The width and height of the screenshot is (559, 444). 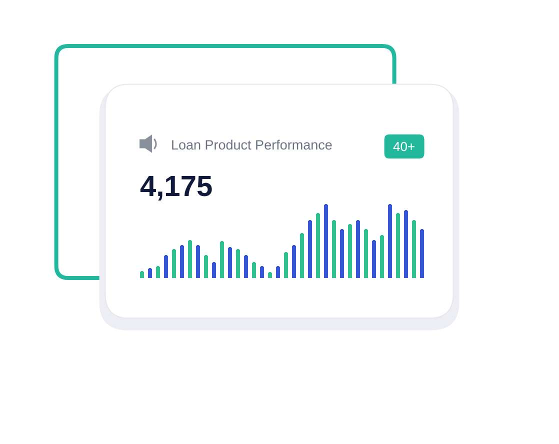 I want to click on chart-title: Loan Product Performance, so click(x=251, y=145).